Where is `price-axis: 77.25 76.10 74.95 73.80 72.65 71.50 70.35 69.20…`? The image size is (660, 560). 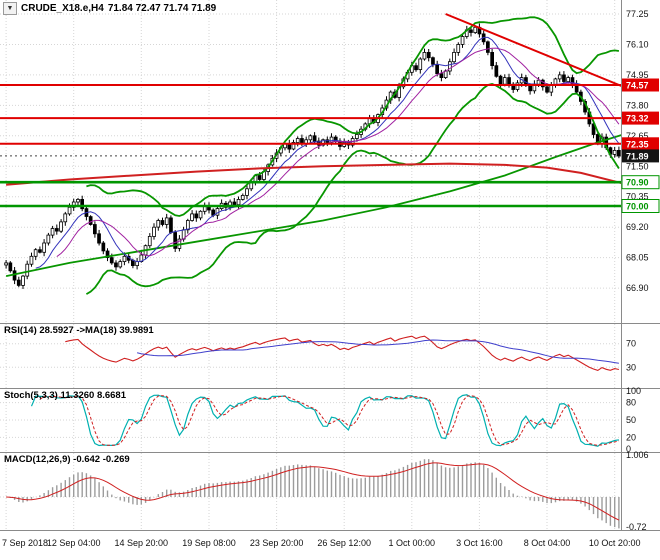 price-axis: 77.25 76.10 74.95 73.80 72.65 71.50 70.35 69.20… is located at coordinates (637, 270).